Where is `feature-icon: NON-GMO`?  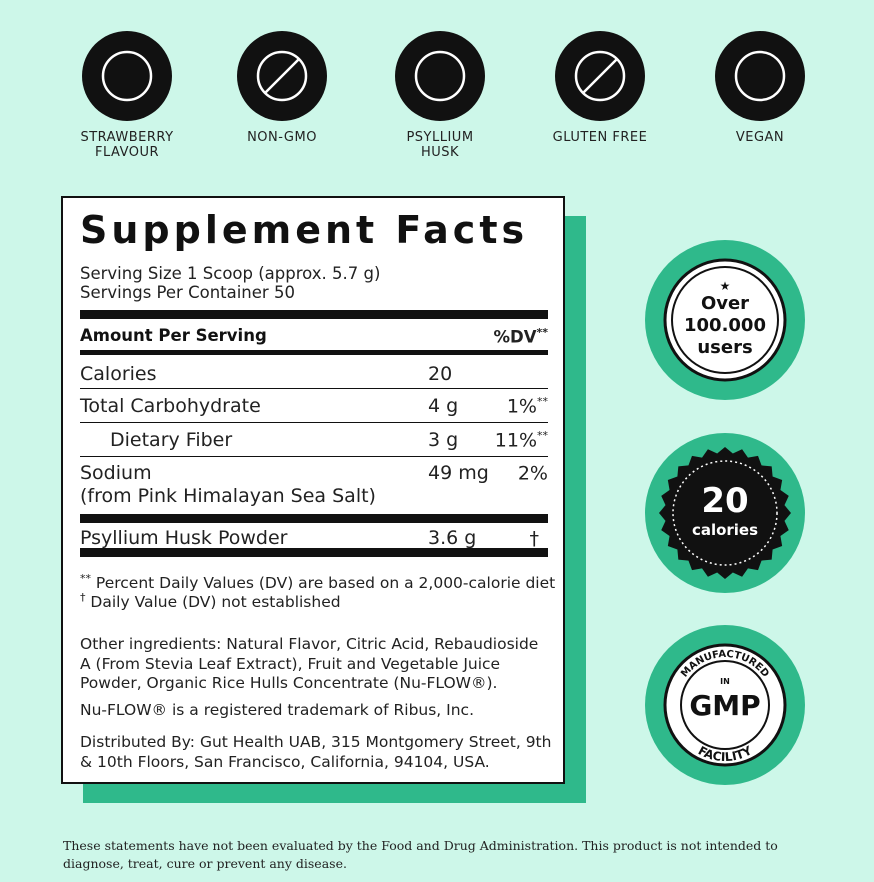 feature-icon: NON-GMO is located at coordinates (282, 87).